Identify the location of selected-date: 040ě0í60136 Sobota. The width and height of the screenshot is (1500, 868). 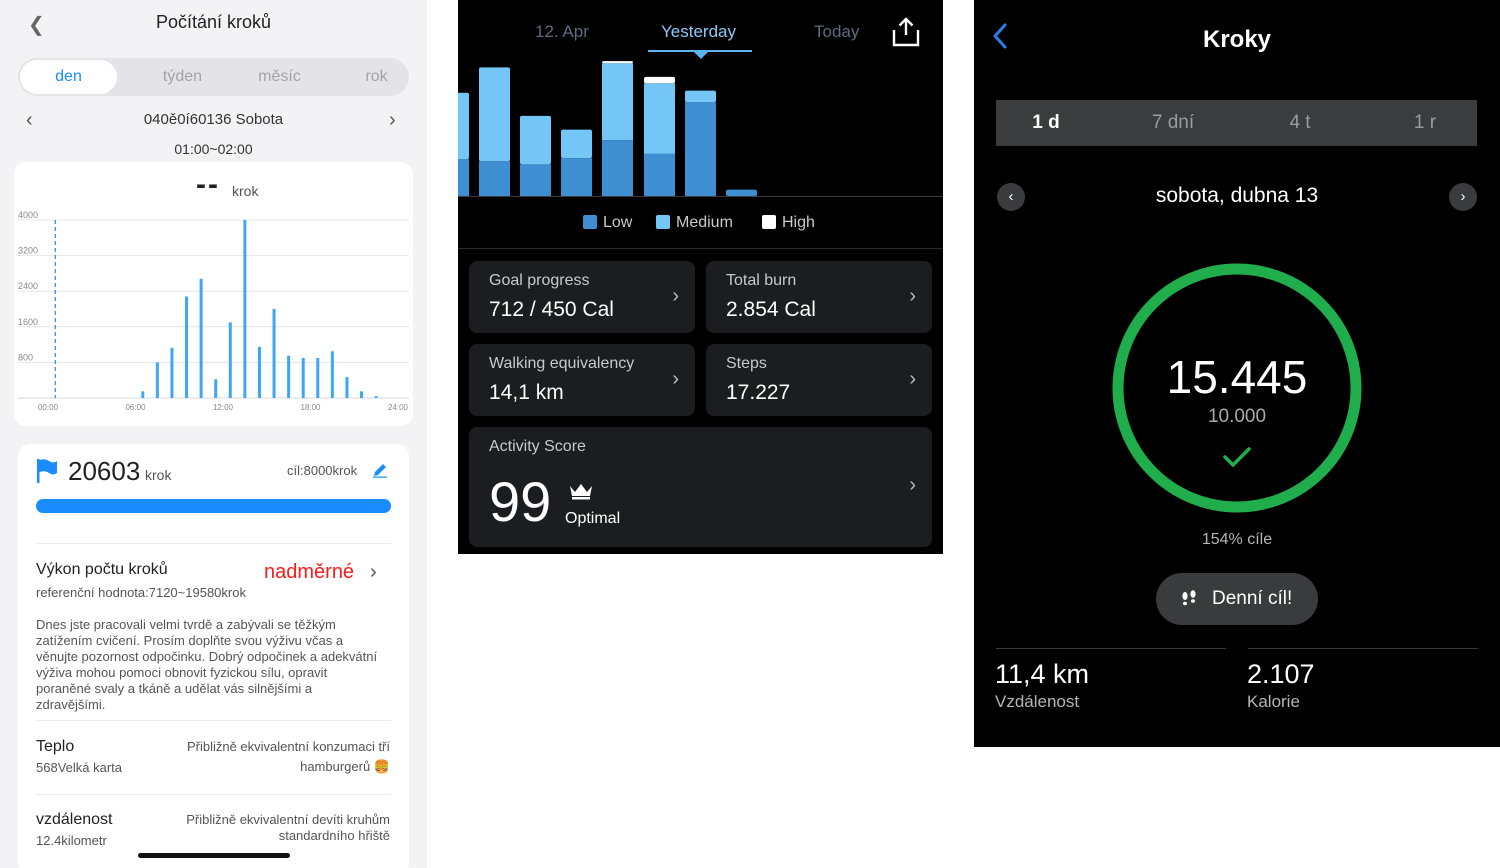
(213, 119).